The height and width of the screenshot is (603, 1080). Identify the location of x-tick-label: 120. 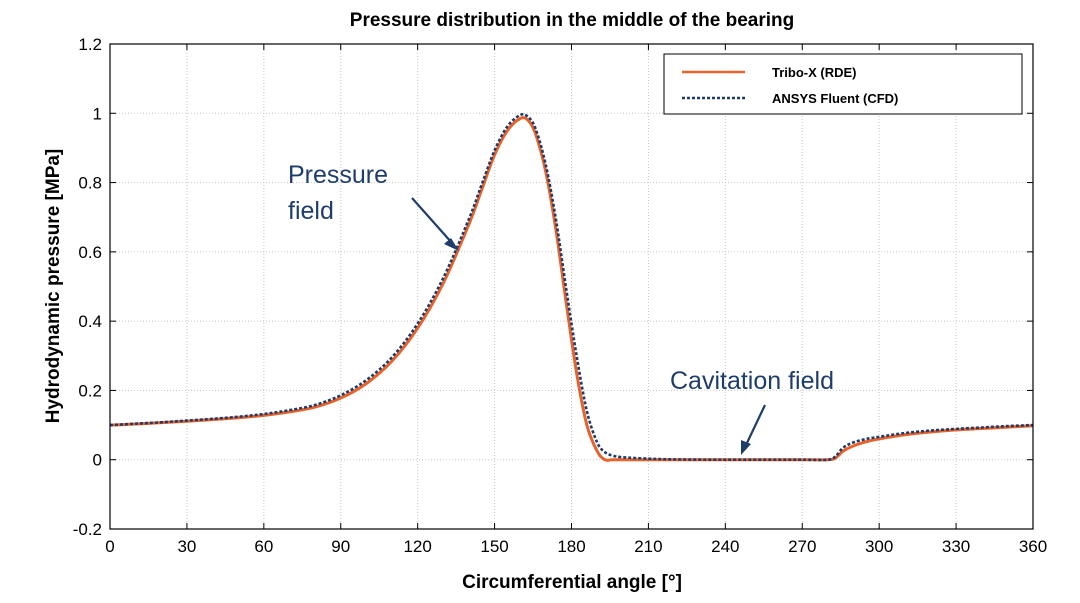
(417, 546).